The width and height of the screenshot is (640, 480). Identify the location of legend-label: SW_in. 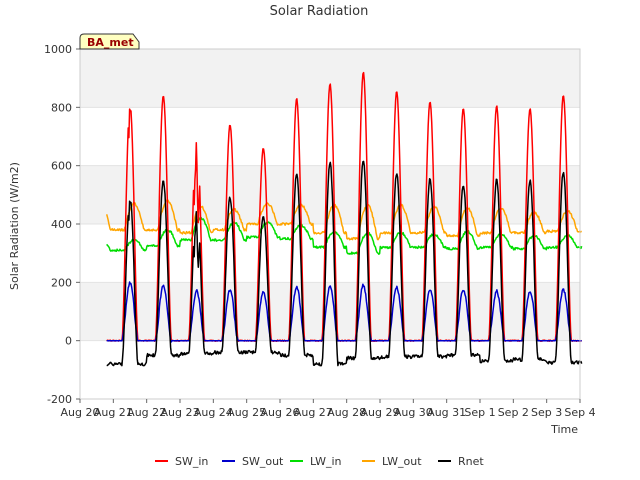
(191, 461).